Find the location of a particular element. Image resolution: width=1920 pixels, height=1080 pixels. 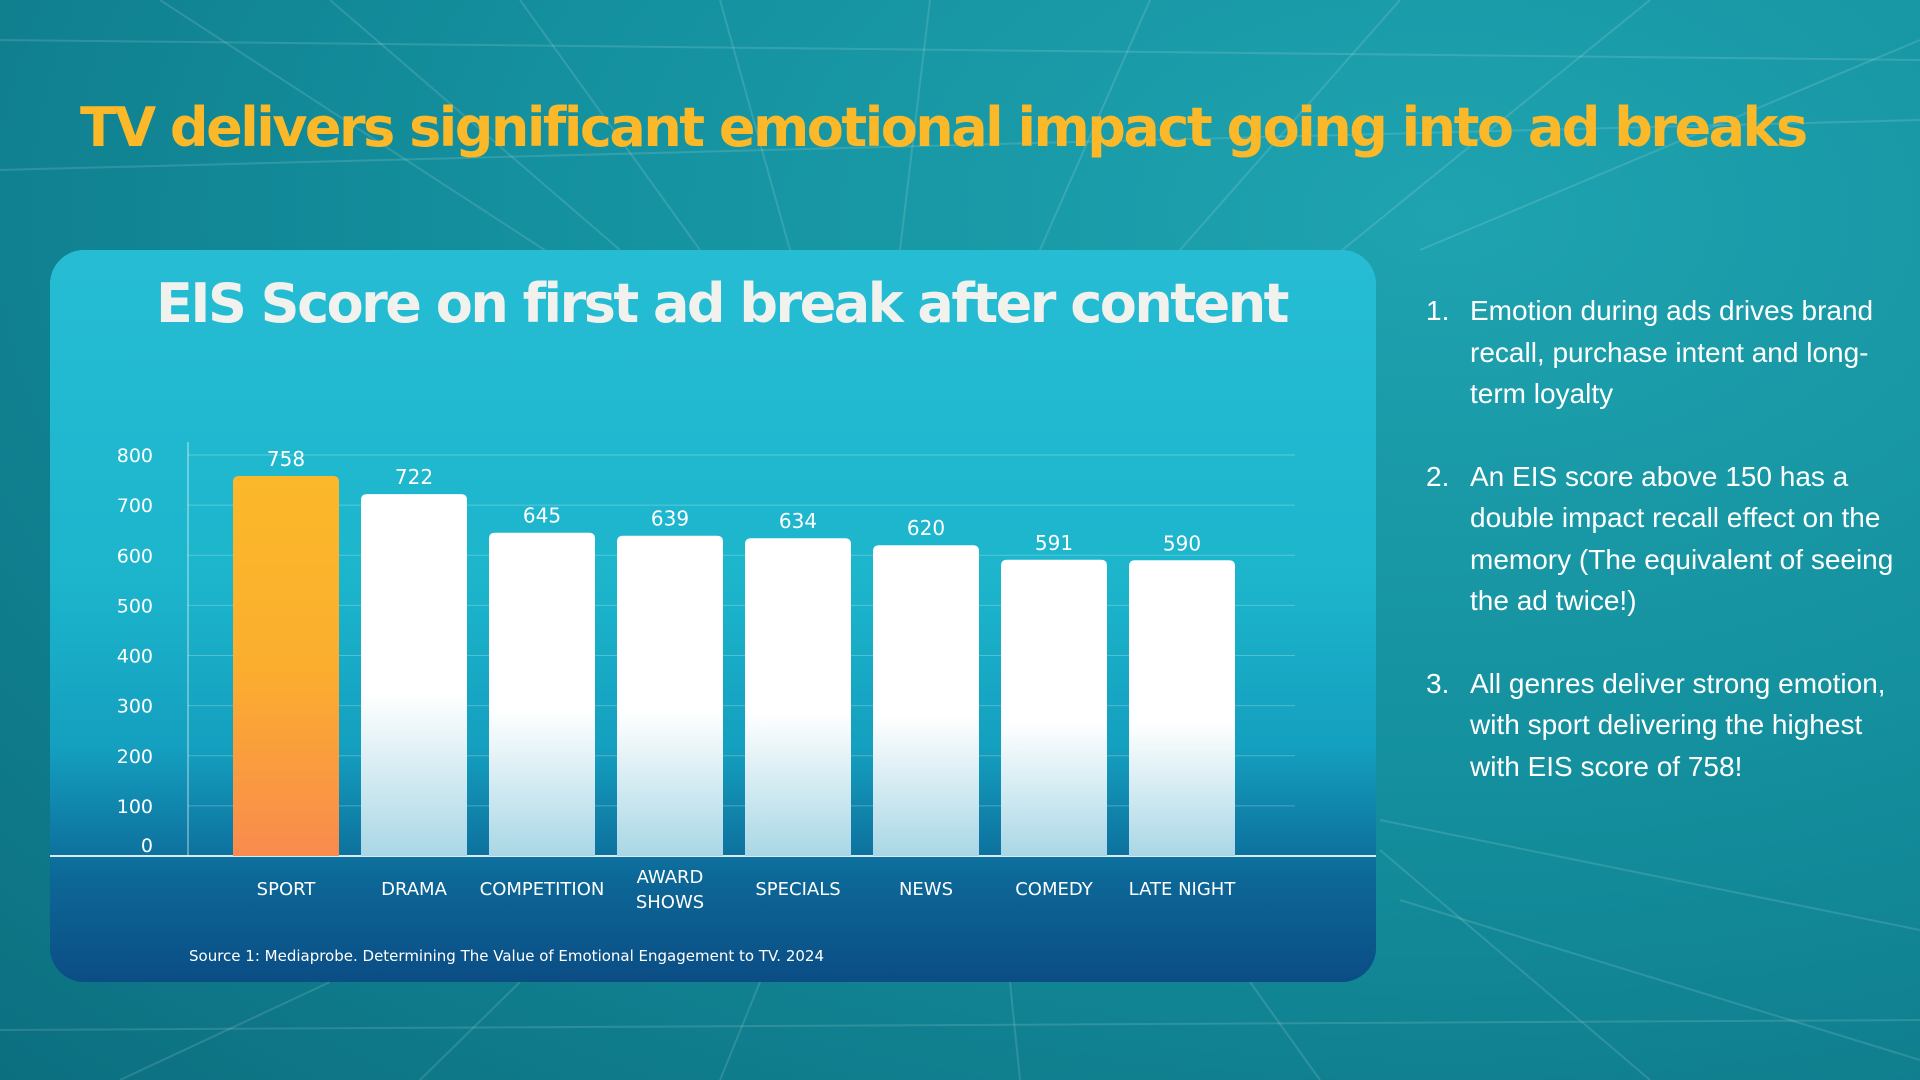

bar-value-label: 639 is located at coordinates (670, 519).